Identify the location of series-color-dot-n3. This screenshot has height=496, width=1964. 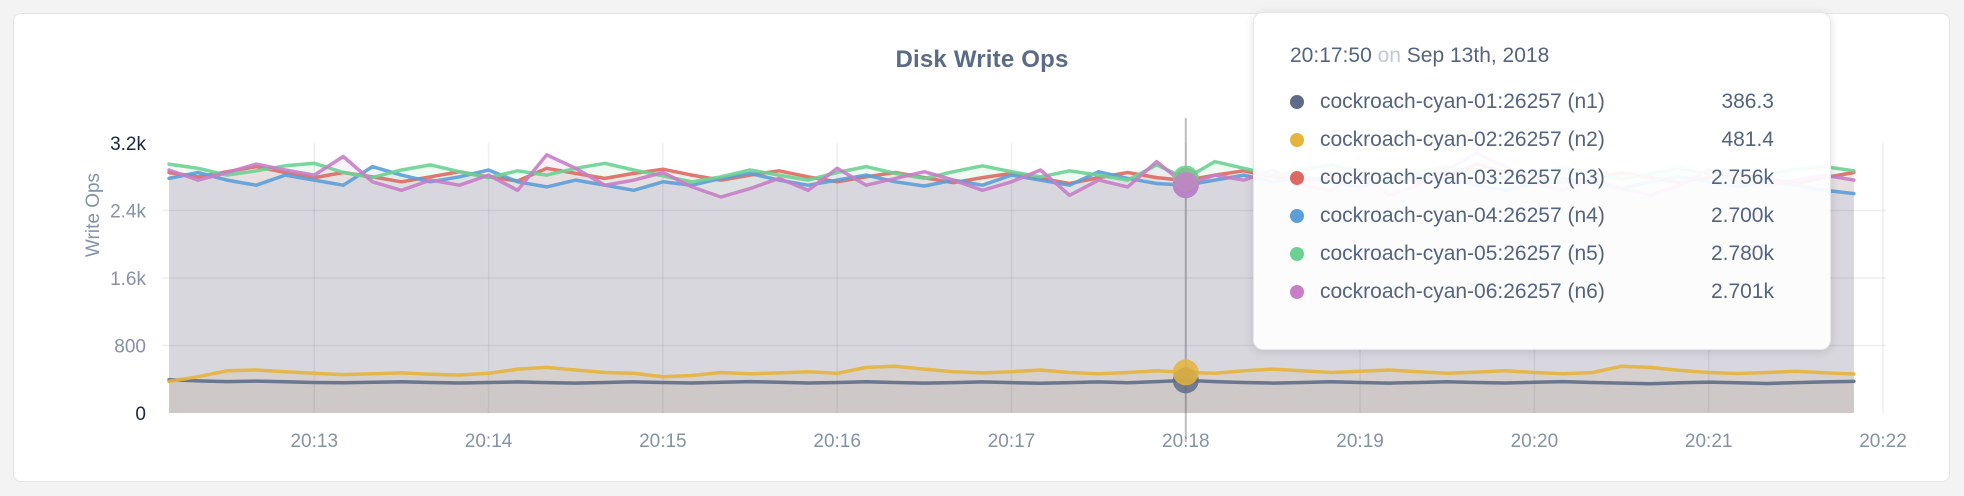
(1297, 178).